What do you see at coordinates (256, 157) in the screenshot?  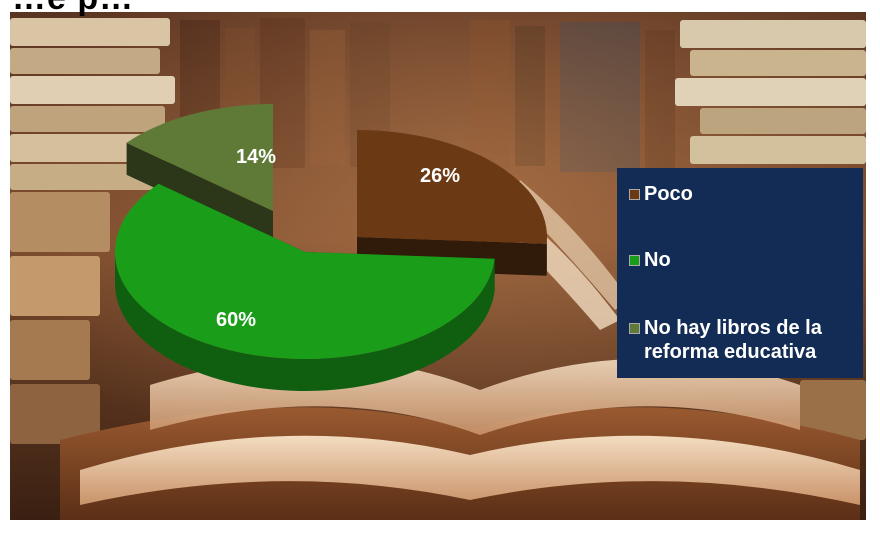 I see `data-label-2: 14%` at bounding box center [256, 157].